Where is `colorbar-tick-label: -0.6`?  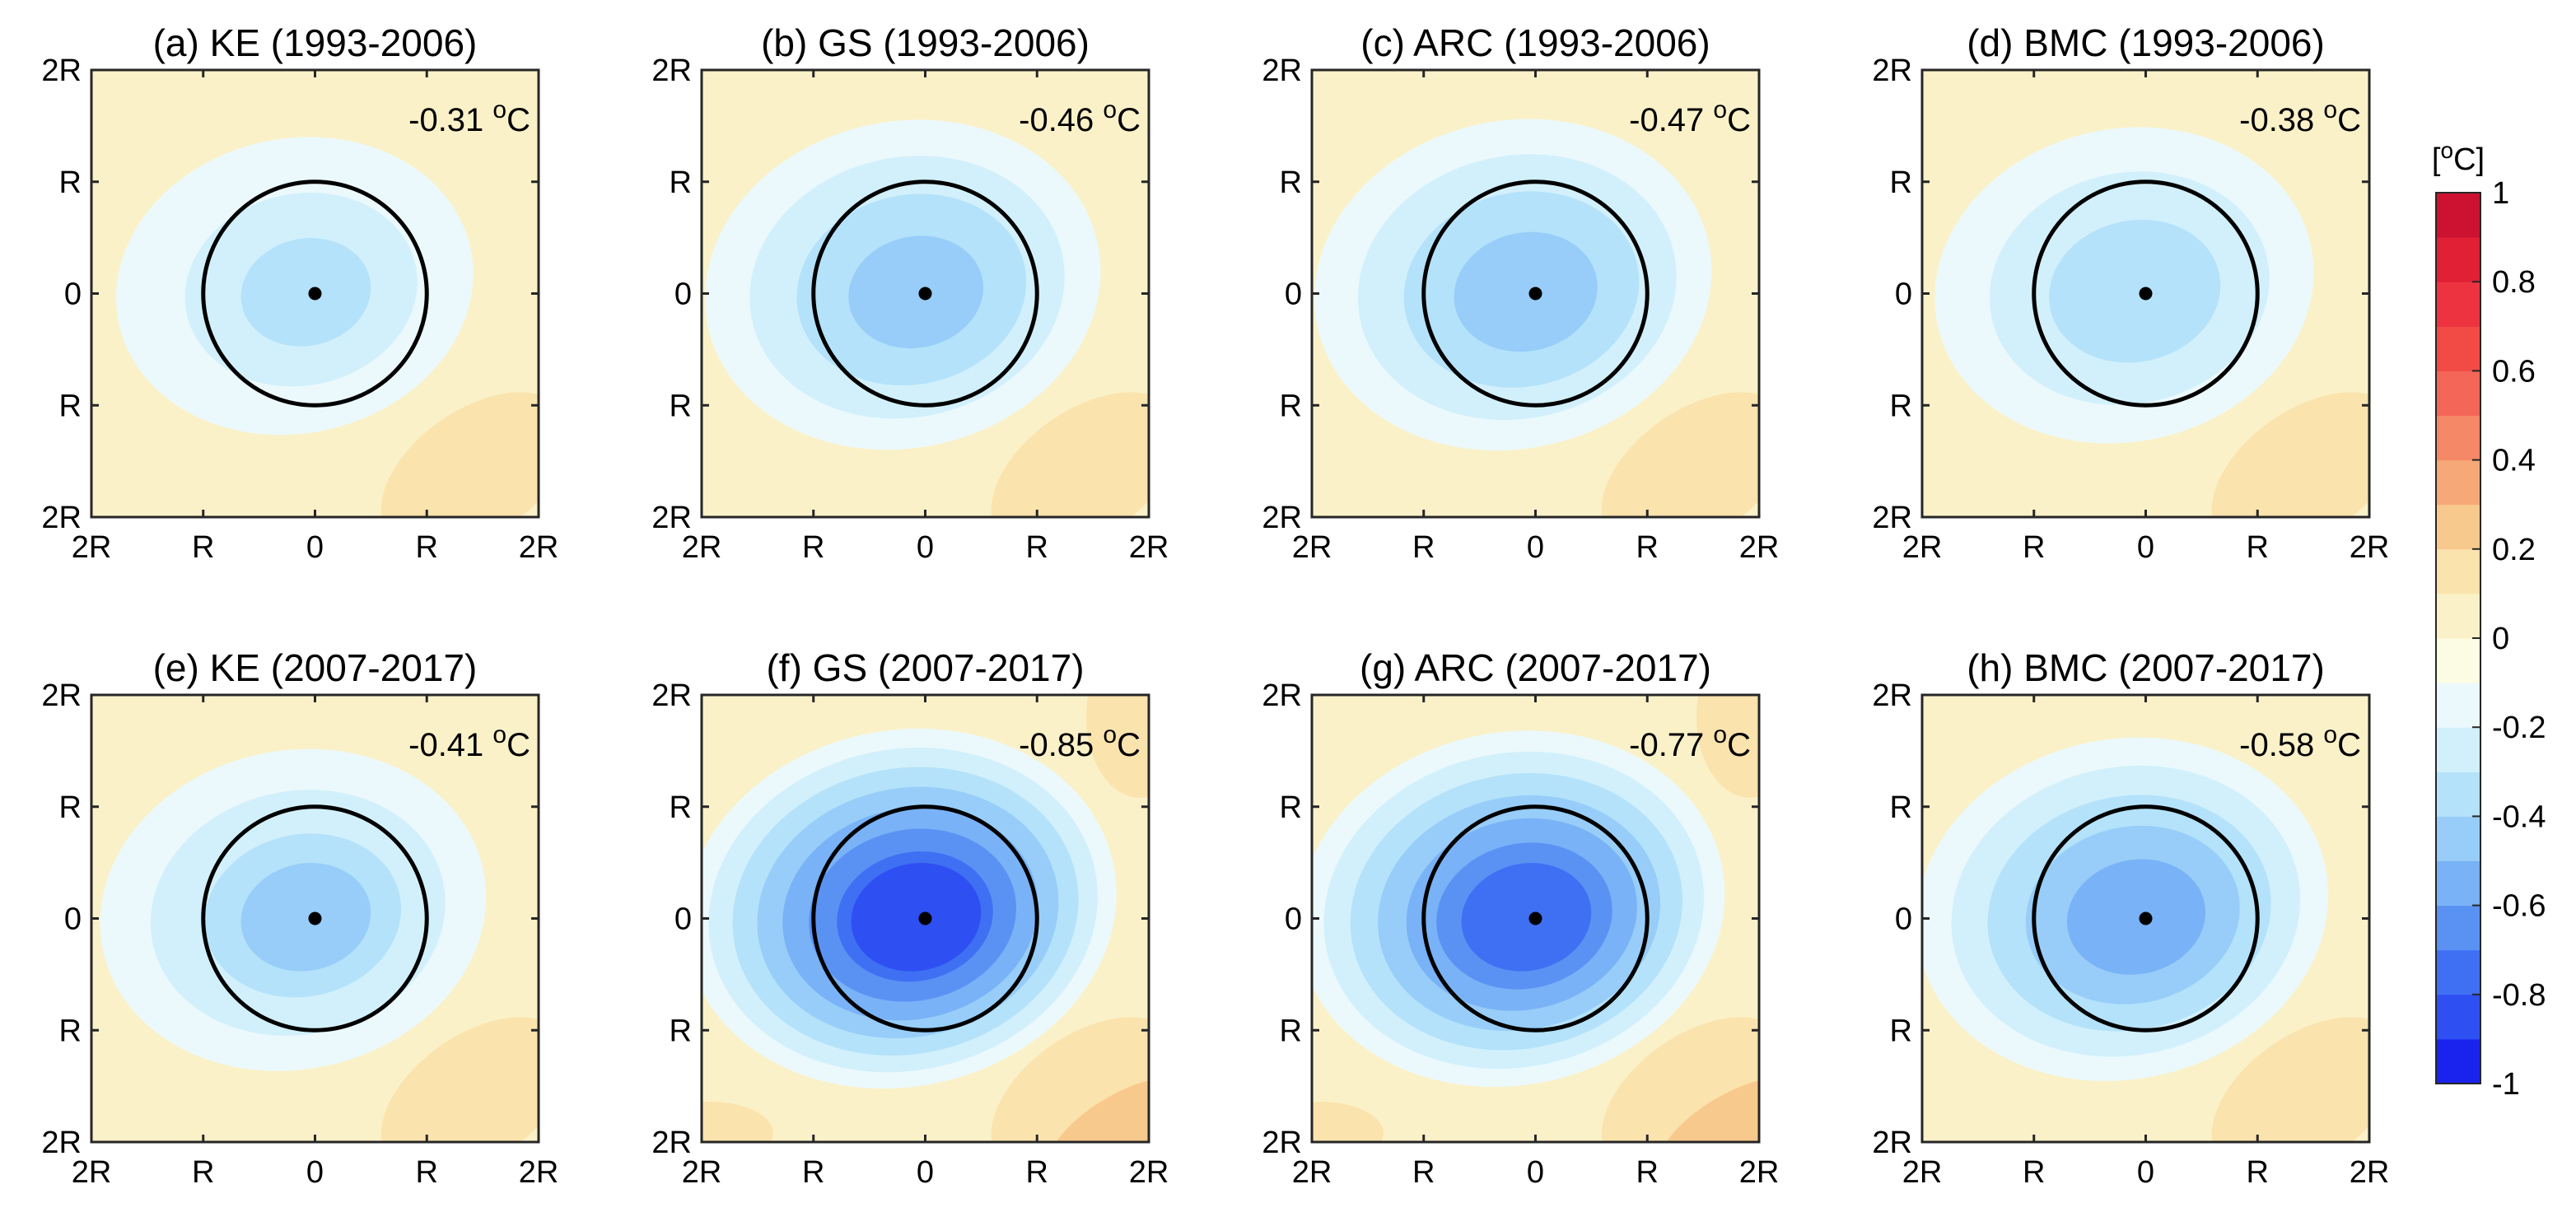
colorbar-tick-label: -0.6 is located at coordinates (2519, 906).